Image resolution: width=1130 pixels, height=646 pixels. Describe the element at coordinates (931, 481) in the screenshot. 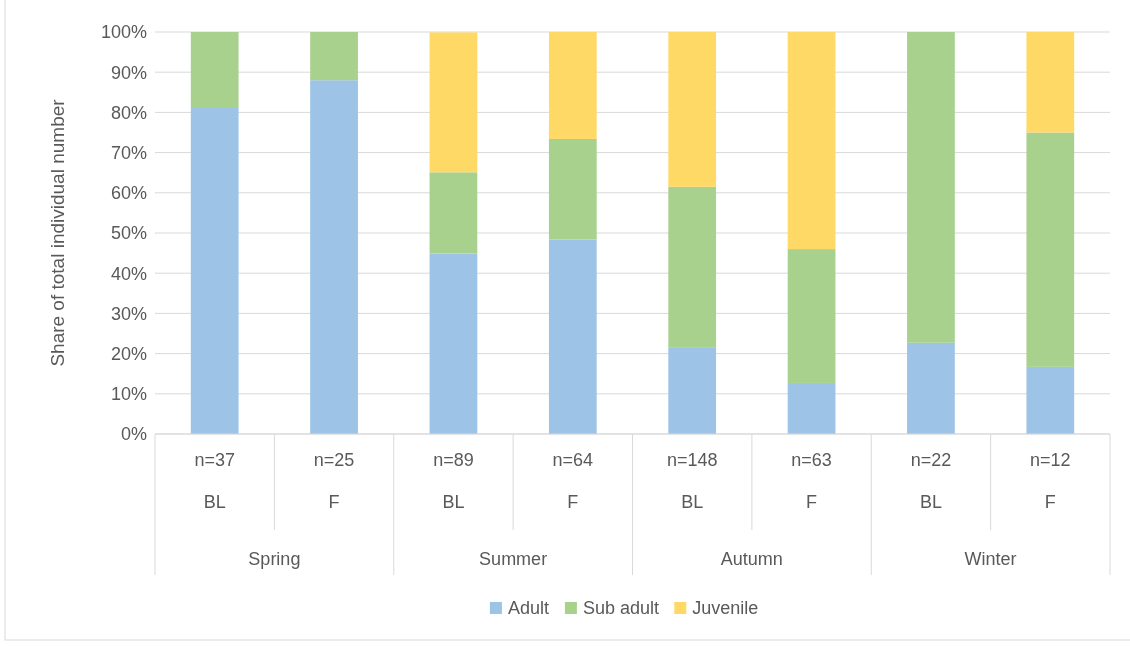

I see `category-label: n=22 BL` at that location.